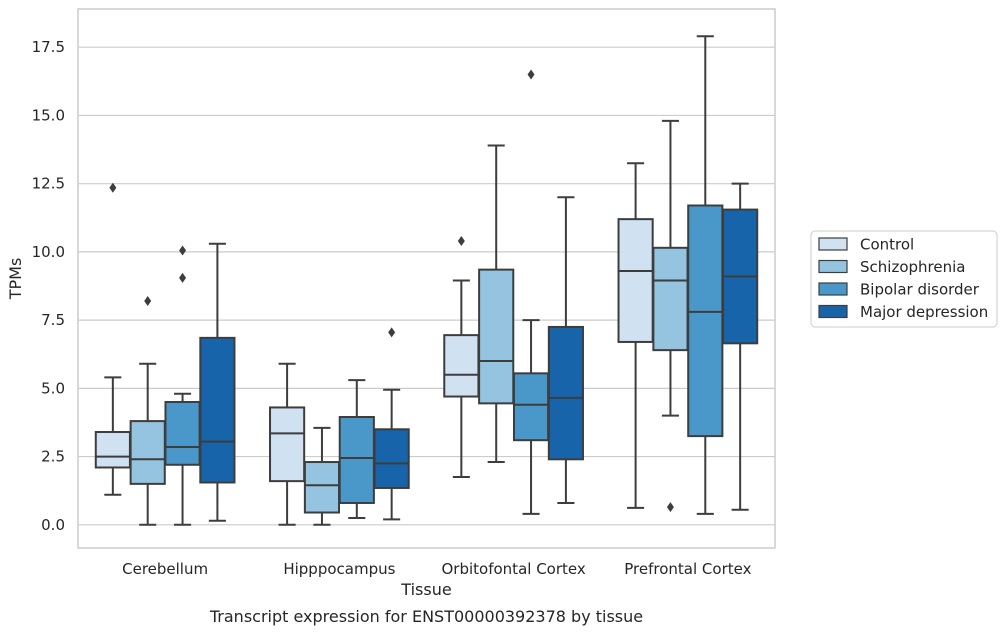 The width and height of the screenshot is (1007, 634). Describe the element at coordinates (339, 569) in the screenshot. I see `x-tick-label: Hipppocampus` at that location.